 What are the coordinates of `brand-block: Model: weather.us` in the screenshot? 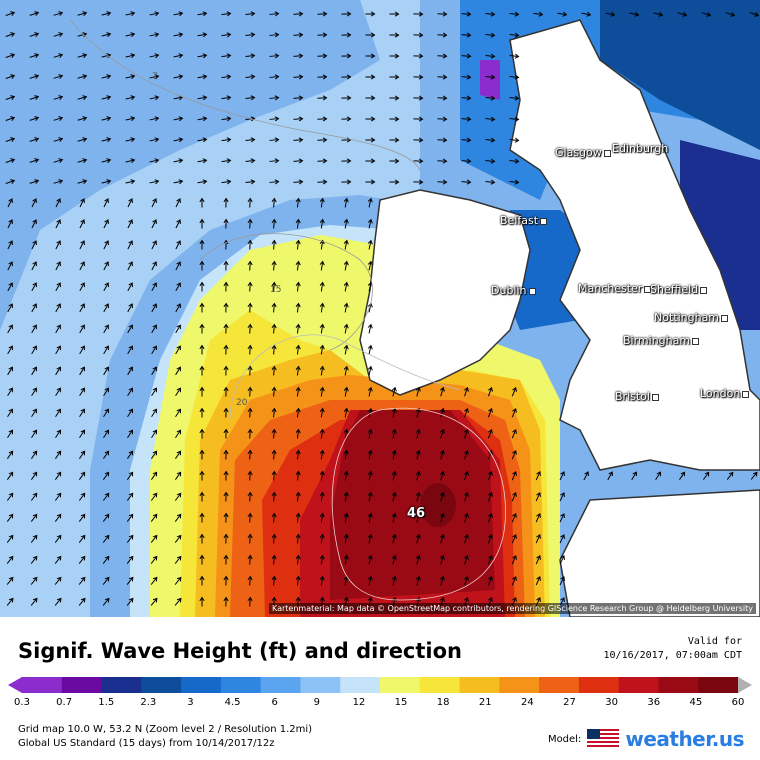 It's located at (646, 739).